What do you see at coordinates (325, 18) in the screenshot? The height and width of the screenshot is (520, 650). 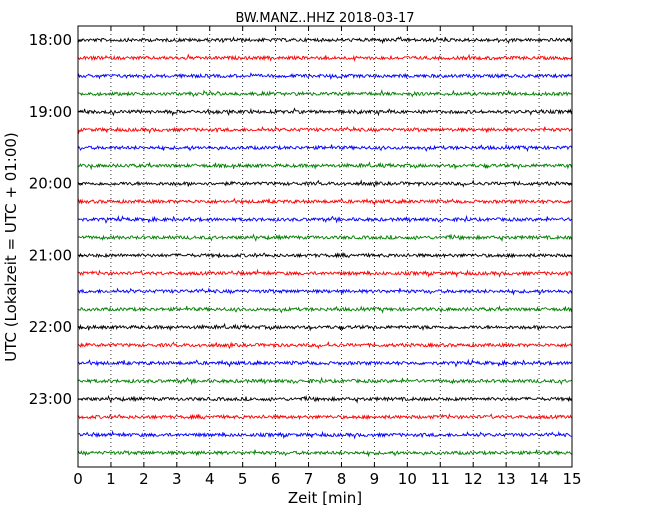 I see `chart-title: BW.MANZ..HHZ 2018-03-17` at bounding box center [325, 18].